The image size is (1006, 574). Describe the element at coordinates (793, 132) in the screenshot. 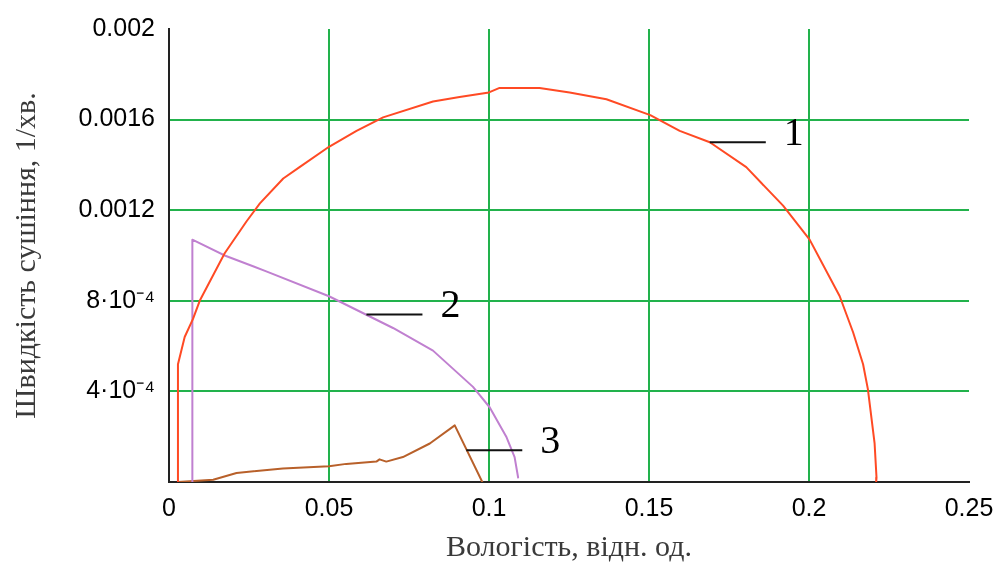

I see `annotation: 1` at that location.